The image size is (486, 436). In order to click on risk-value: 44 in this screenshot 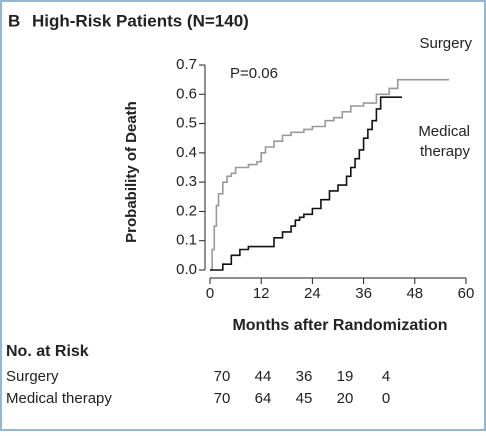, I will do `click(263, 376)`.